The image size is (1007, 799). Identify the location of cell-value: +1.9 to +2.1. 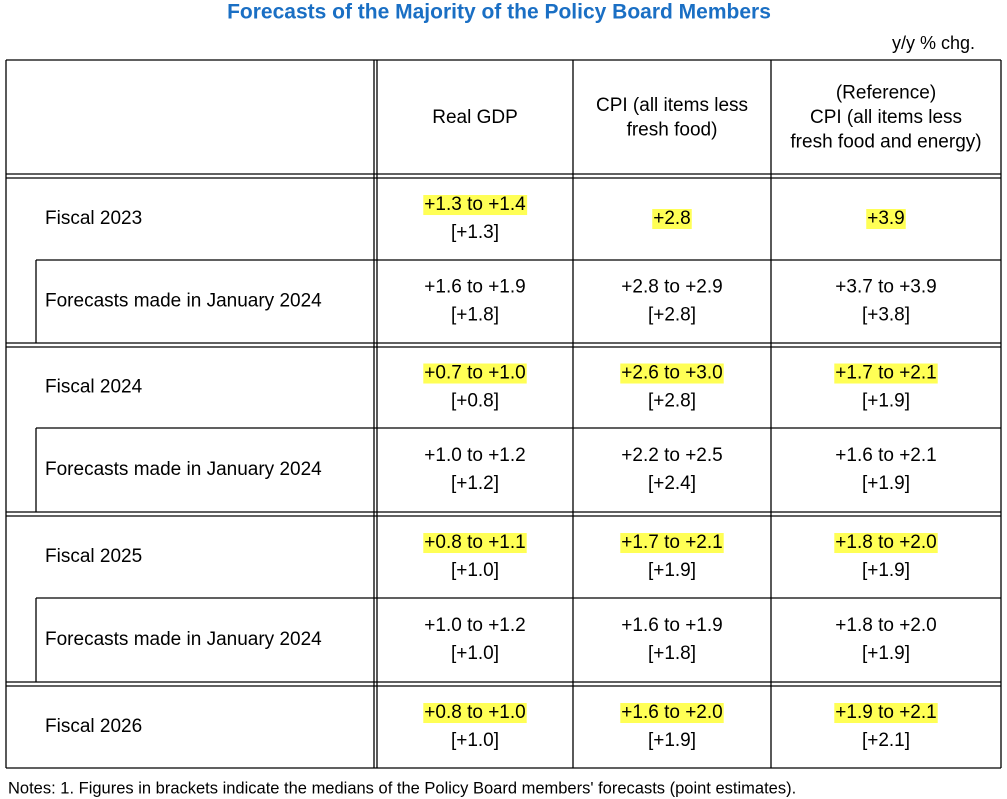
(885, 712).